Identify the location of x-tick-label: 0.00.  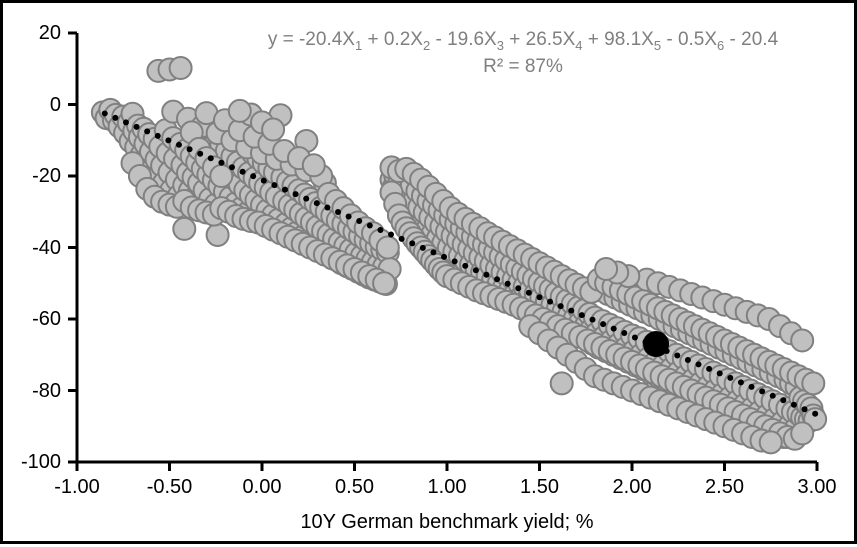
(262, 487).